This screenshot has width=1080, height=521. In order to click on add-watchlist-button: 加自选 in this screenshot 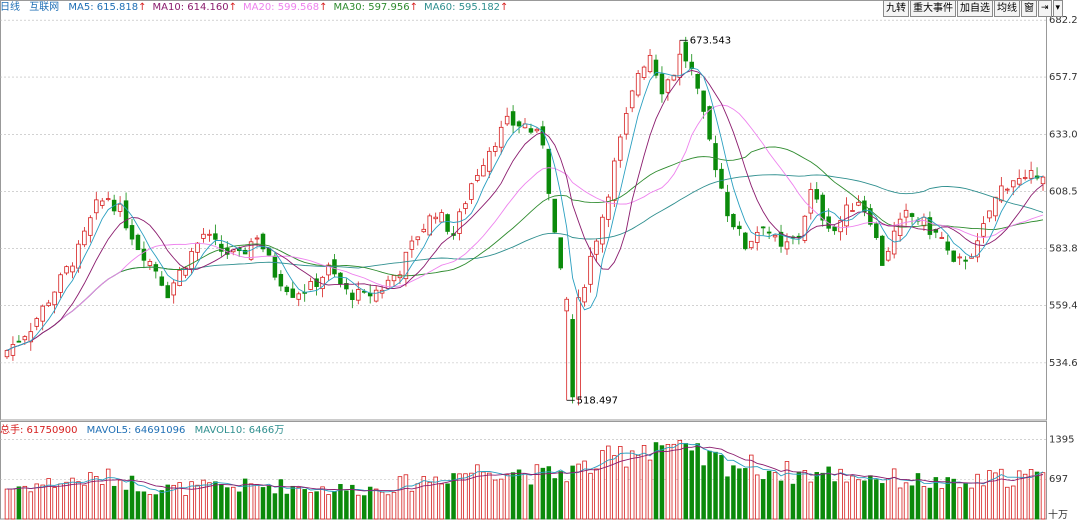, I will do `click(975, 8)`.